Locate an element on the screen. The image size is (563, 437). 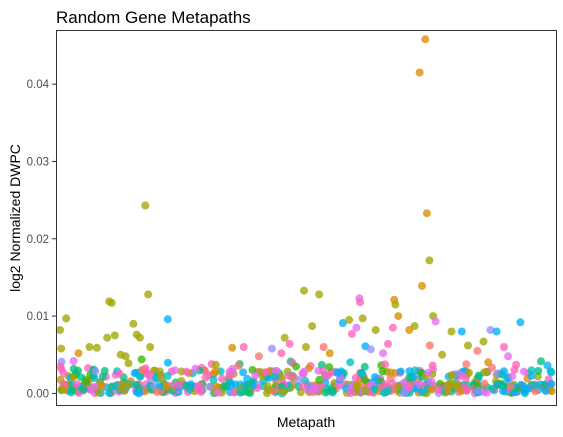
x-axis-label: Metapath is located at coordinates (306, 422).